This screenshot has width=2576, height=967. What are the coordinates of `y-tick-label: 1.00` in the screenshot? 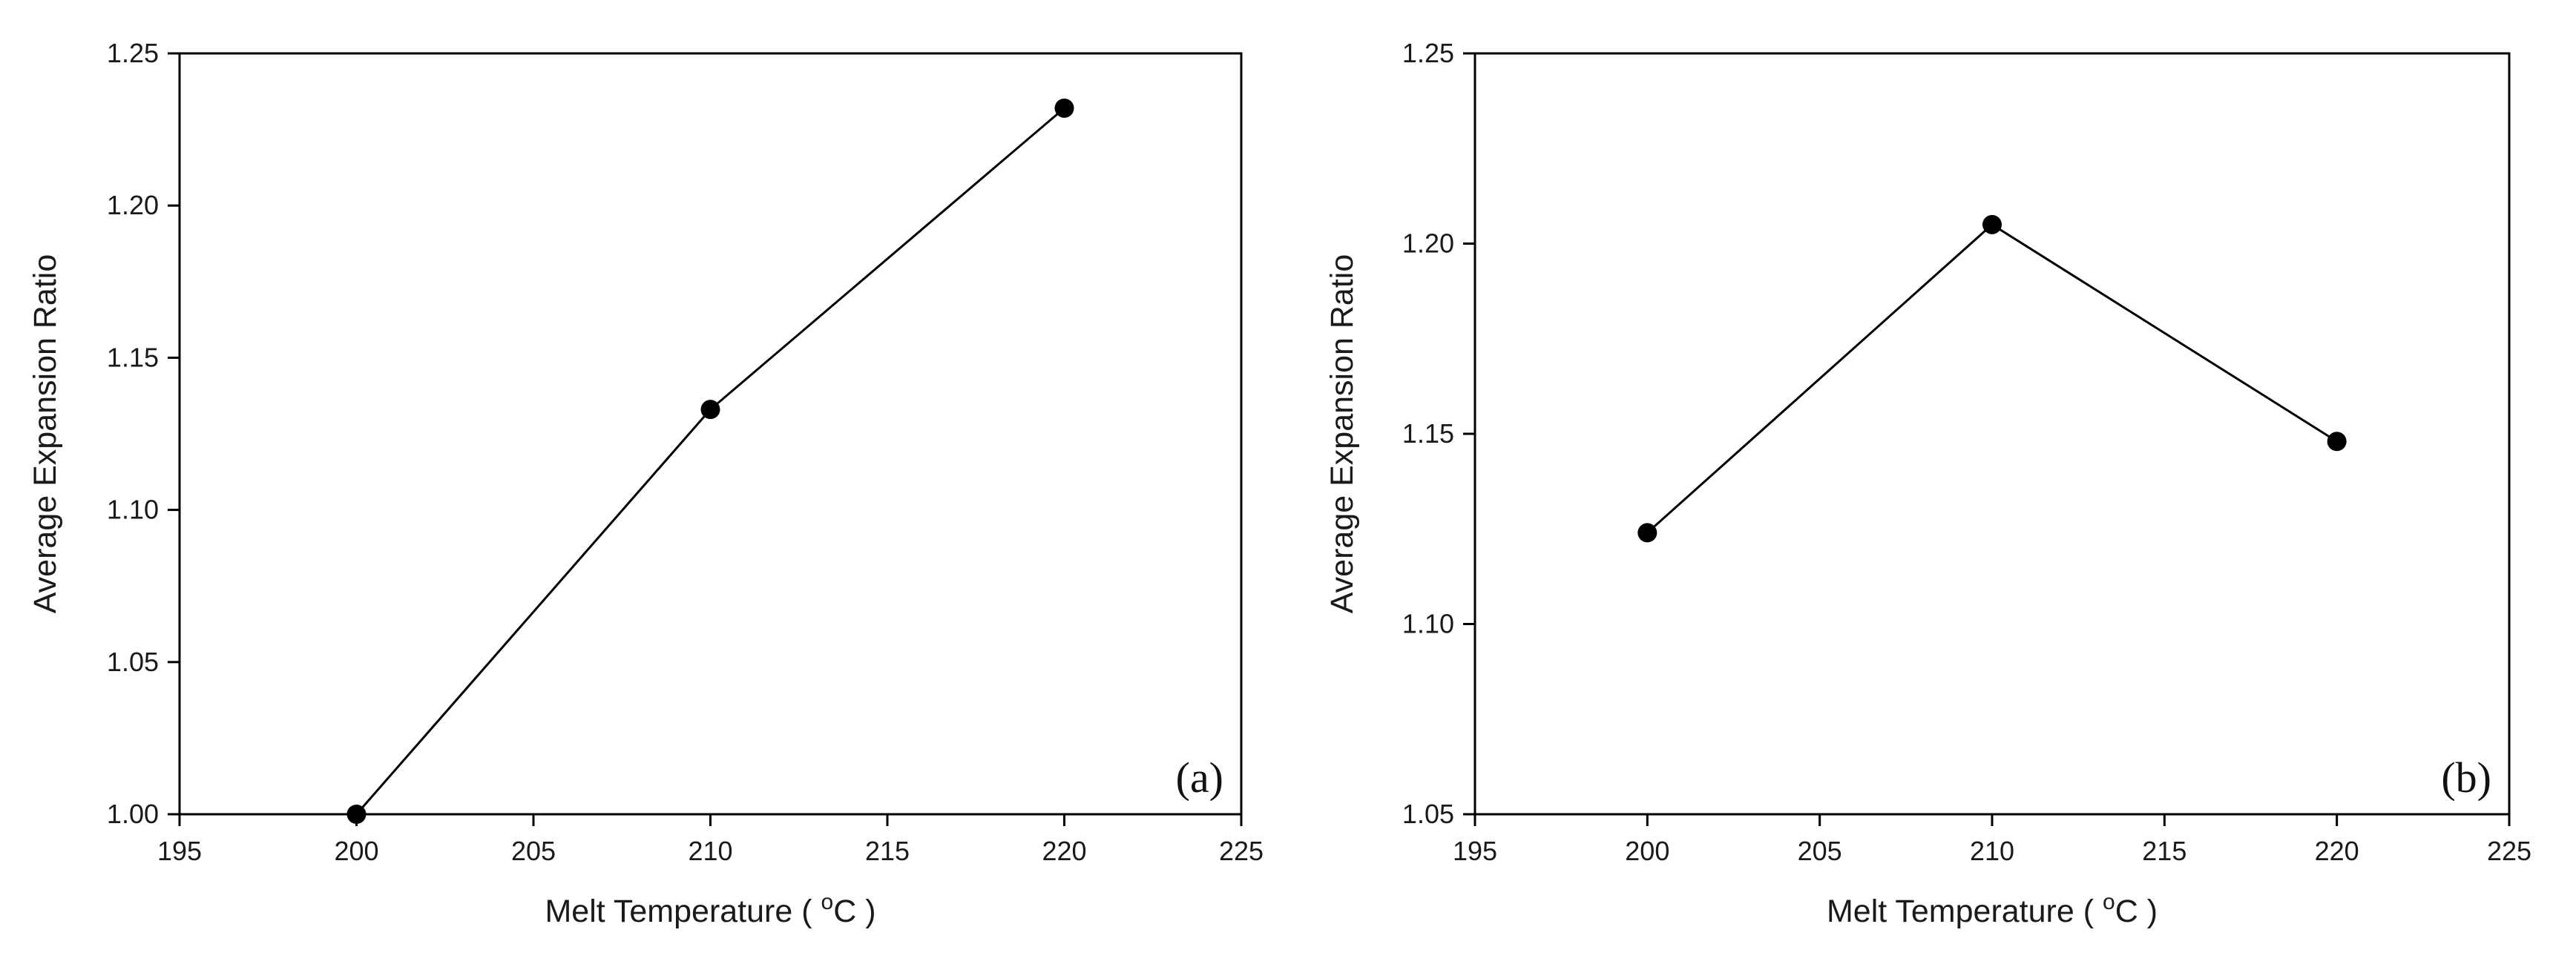 It's located at (133, 814).